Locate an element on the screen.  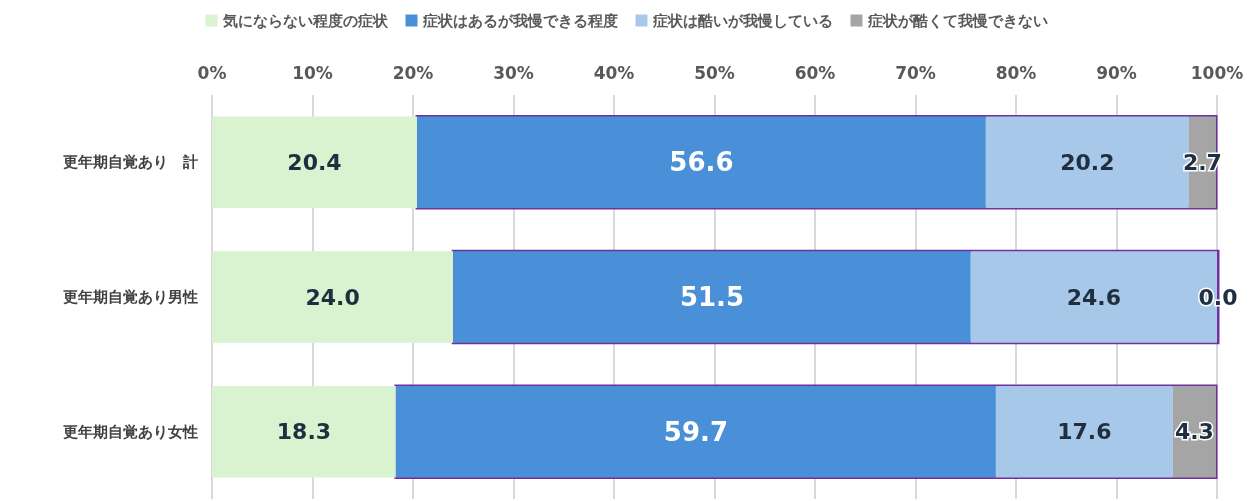
x-tick-label: 80% is located at coordinates (1016, 72).